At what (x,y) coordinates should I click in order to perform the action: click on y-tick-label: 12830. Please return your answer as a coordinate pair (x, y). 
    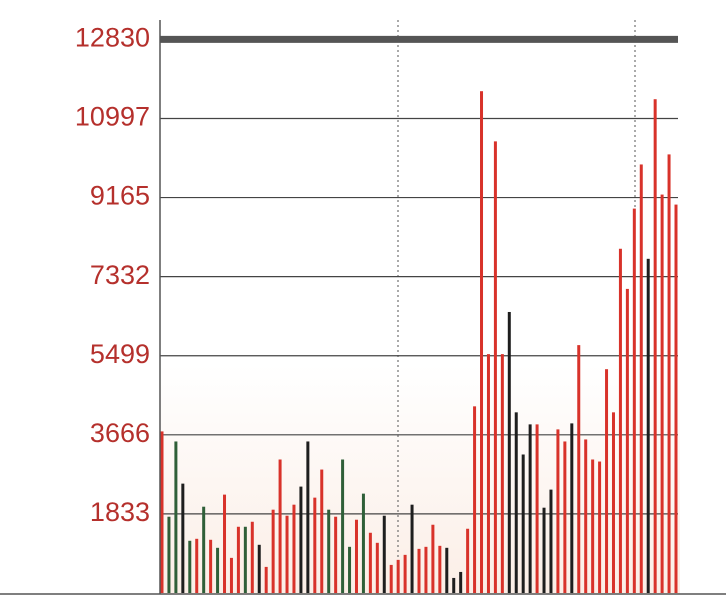
    Looking at the image, I should click on (112, 38).